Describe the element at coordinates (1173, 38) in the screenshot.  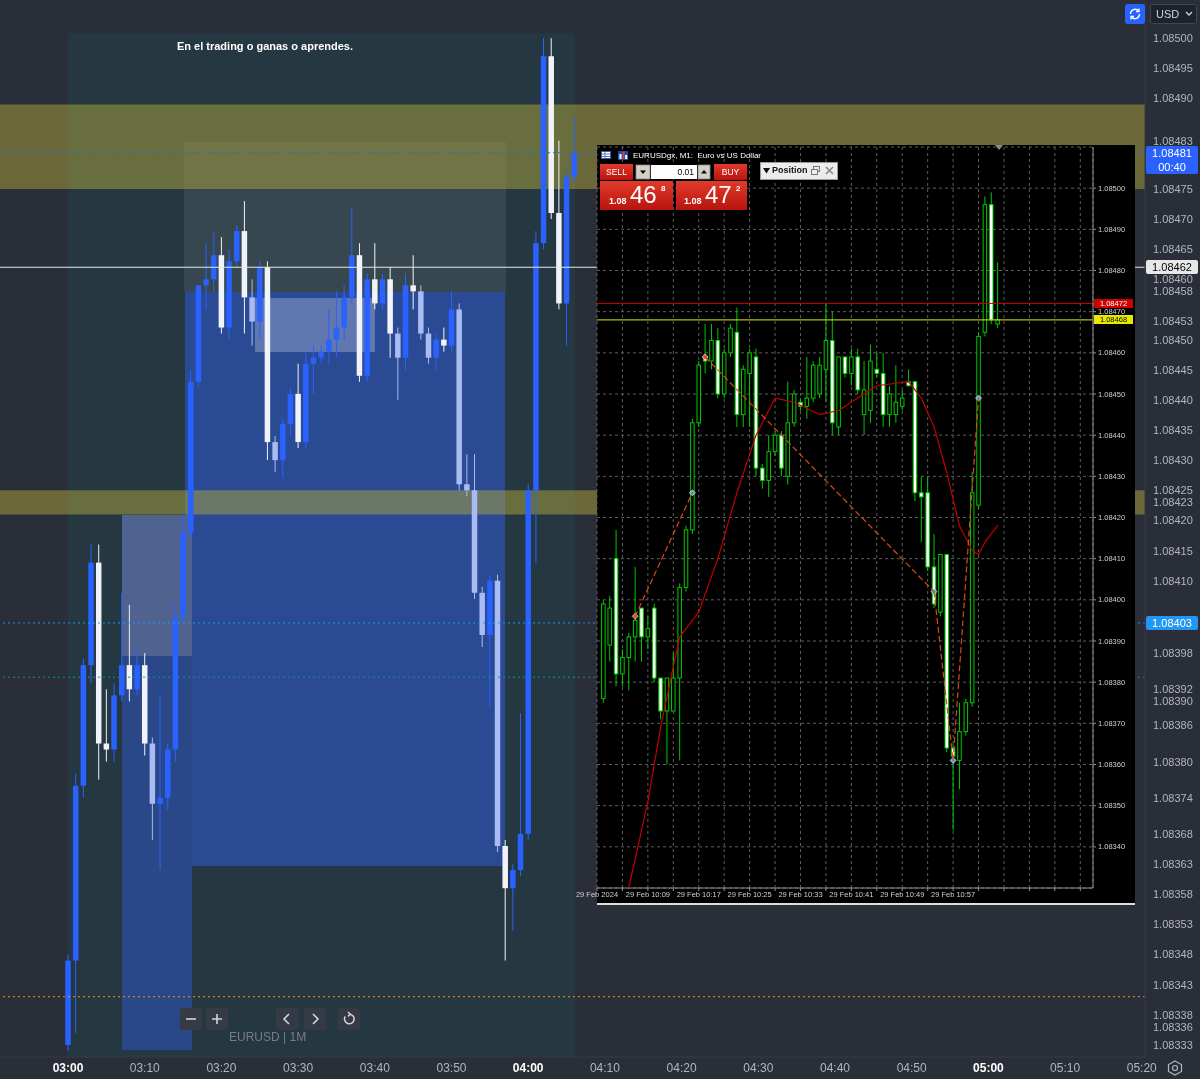
I see `y-tick-label: 1.08500` at that location.